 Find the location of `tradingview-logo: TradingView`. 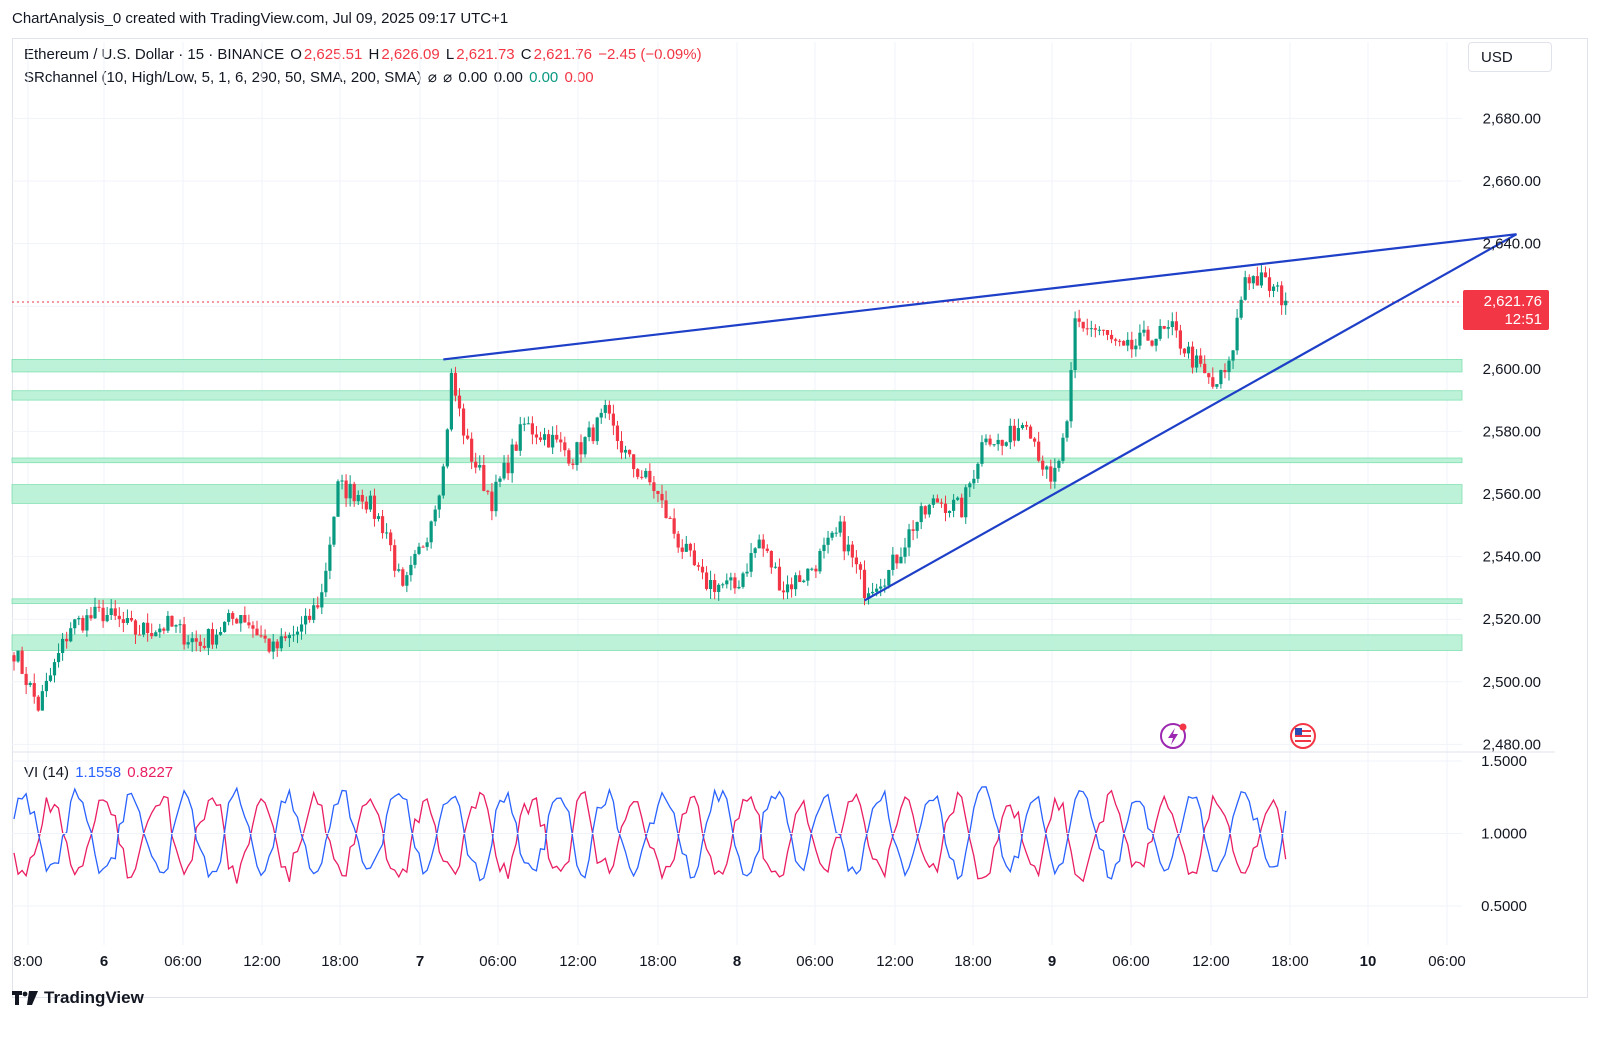

tradingview-logo: TradingView is located at coordinates (78, 998).